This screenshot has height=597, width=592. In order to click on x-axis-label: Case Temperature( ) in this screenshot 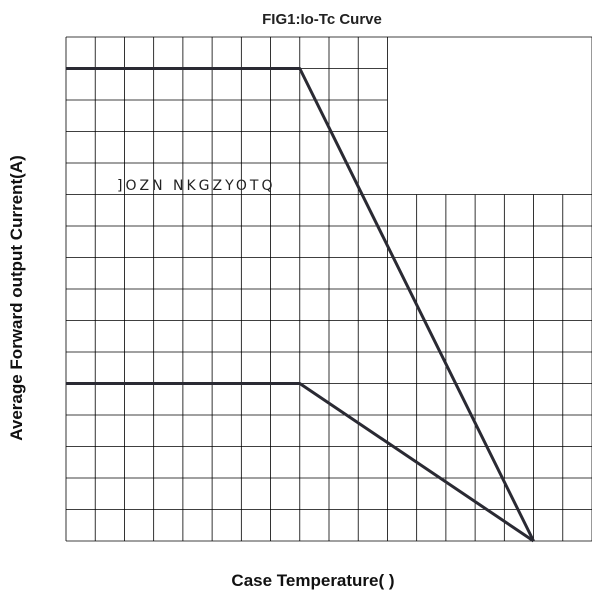, I will do `click(312, 580)`.